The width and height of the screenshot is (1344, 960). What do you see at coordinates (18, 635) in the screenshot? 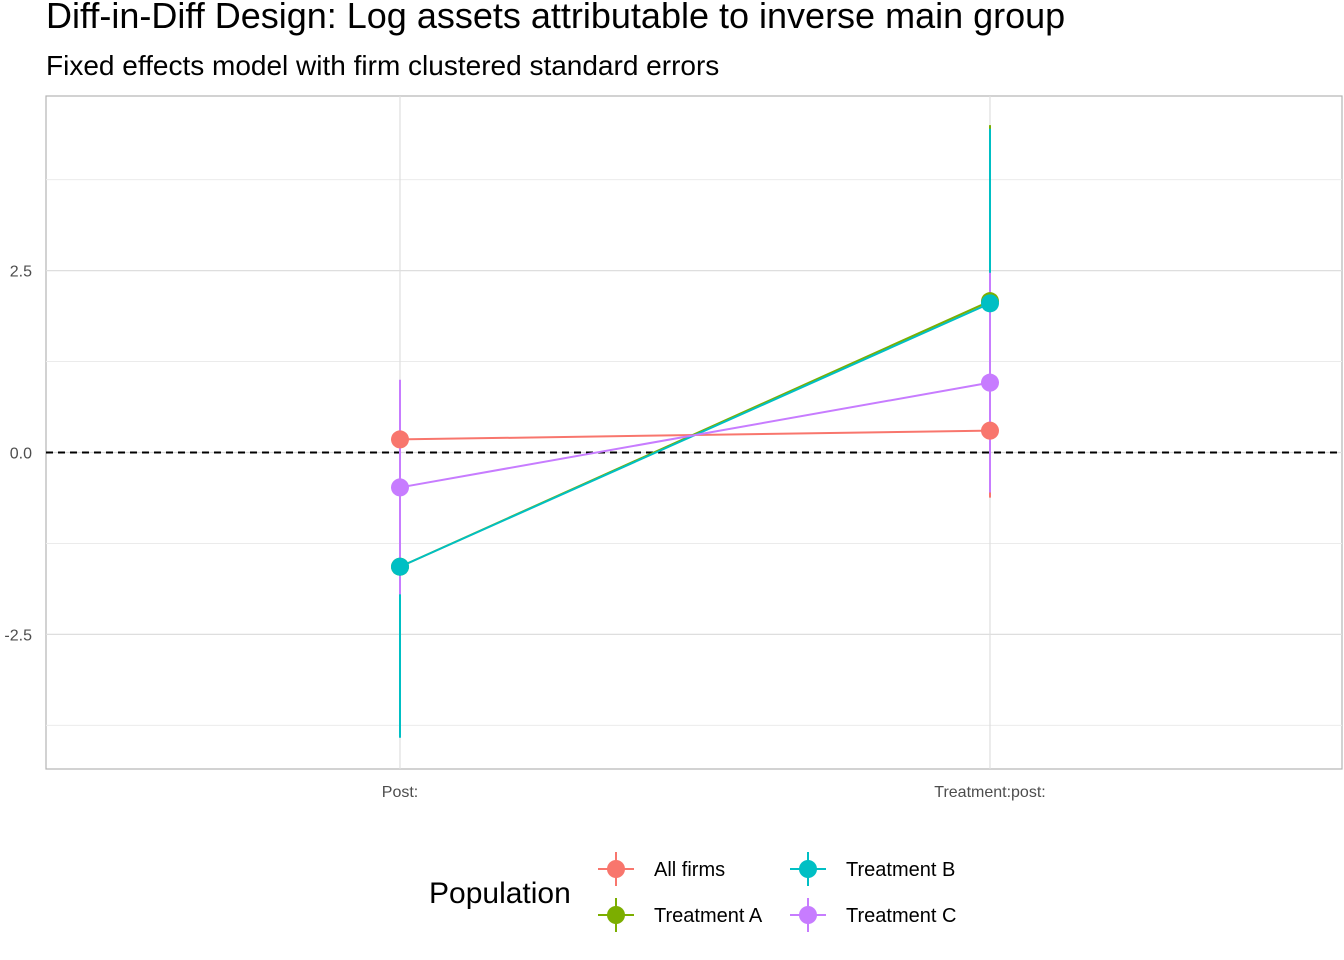
I see `y-tick-label: -2.5` at bounding box center [18, 635].